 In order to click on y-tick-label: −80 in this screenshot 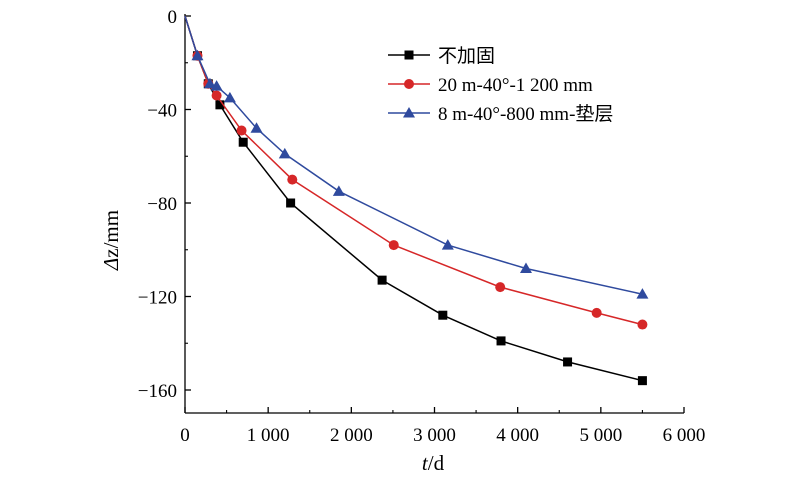, I will do `click(162, 204)`.